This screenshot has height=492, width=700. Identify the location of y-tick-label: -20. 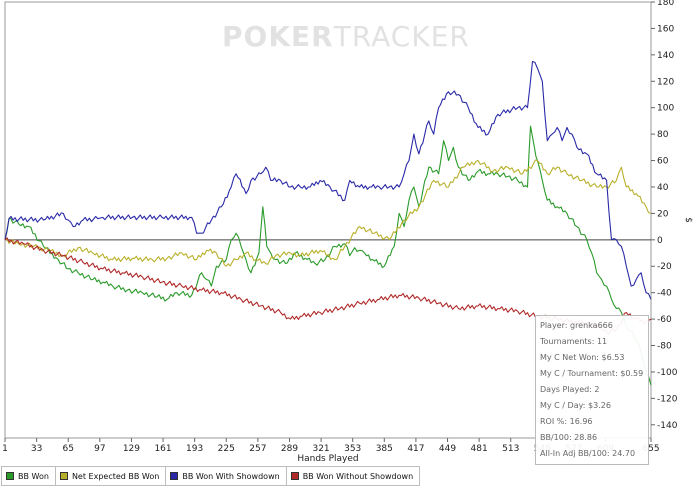
(664, 267).